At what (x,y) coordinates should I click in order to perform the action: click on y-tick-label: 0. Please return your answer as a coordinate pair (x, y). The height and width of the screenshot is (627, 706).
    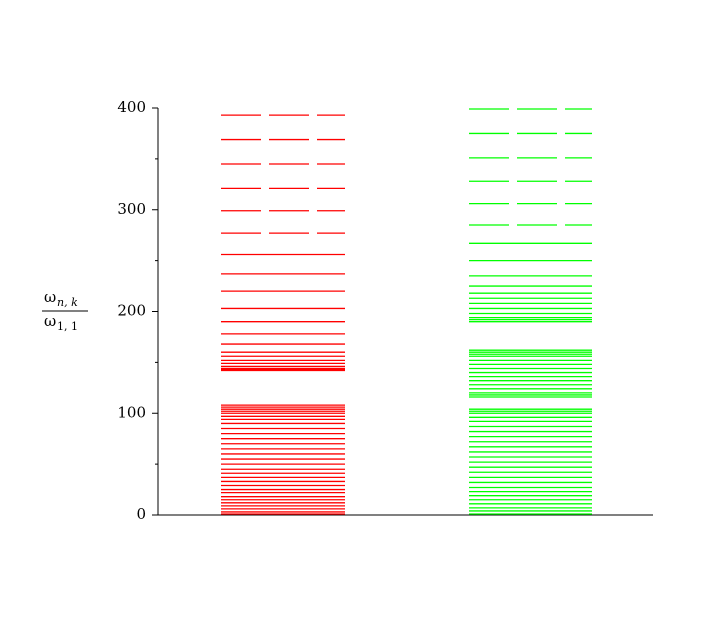
    Looking at the image, I should click on (141, 514).